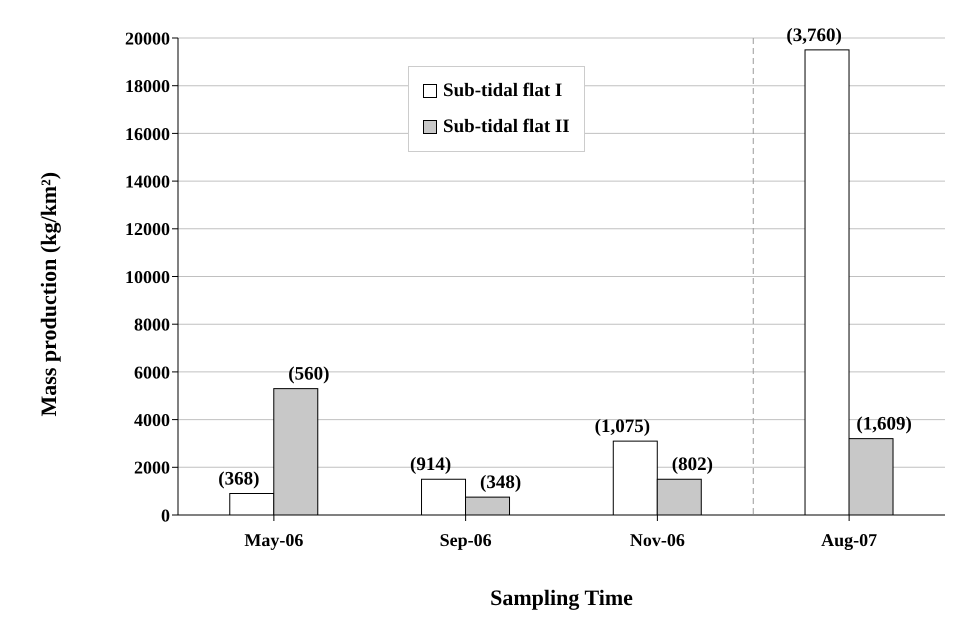 The image size is (960, 626). I want to click on annotation: (560), so click(309, 374).